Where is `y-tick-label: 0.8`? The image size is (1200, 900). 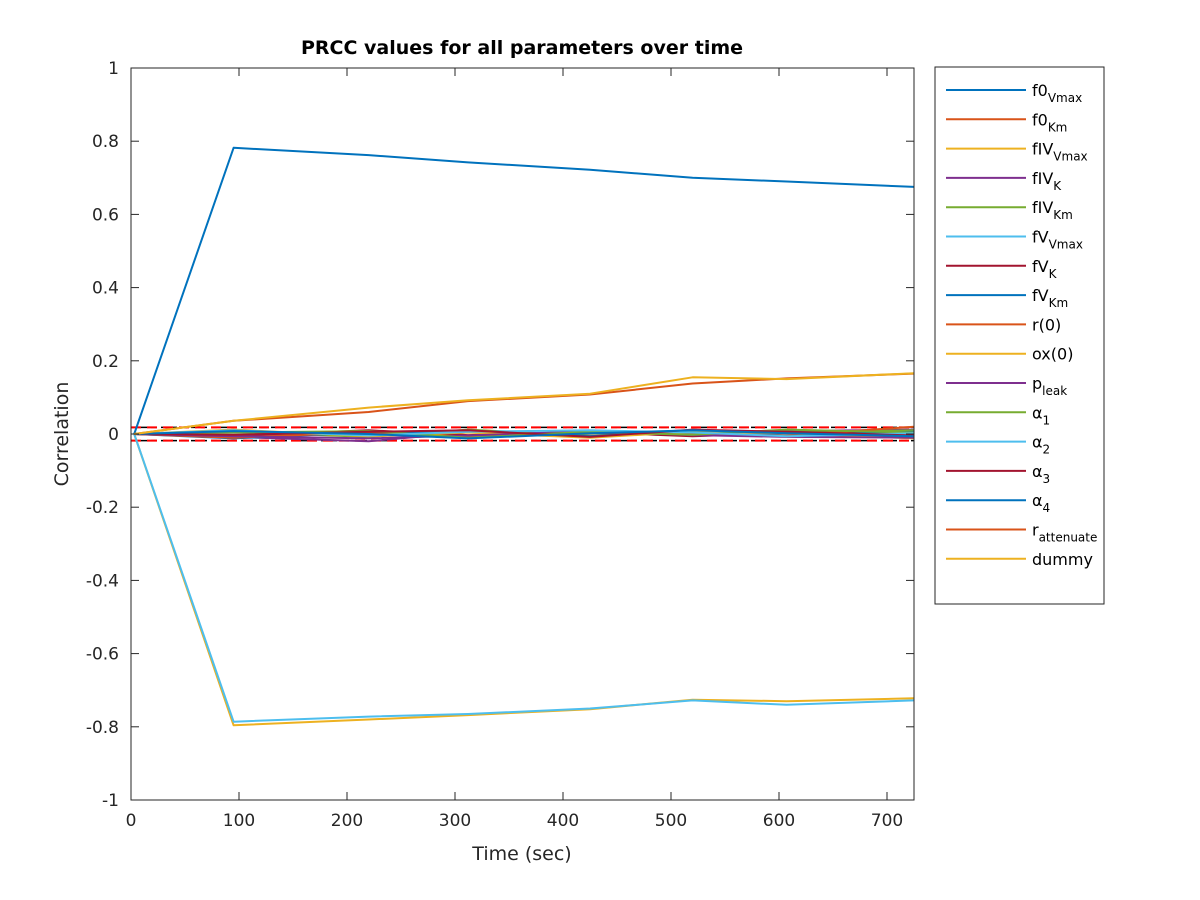 y-tick-label: 0.8 is located at coordinates (105, 142).